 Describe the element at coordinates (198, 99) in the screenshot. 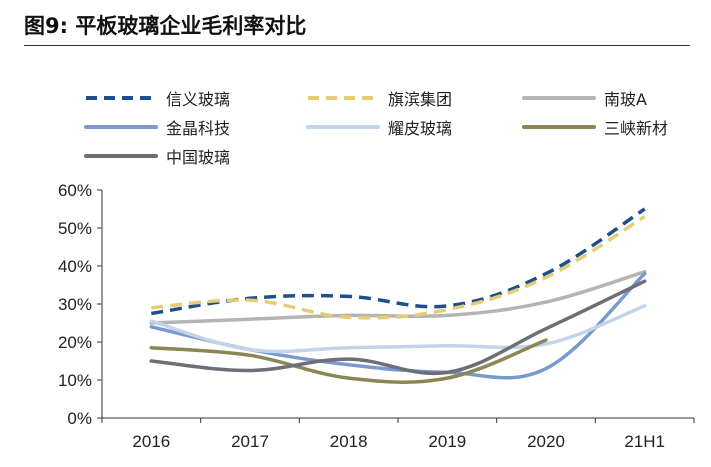

I see `legend-label: 信义玻璃` at that location.